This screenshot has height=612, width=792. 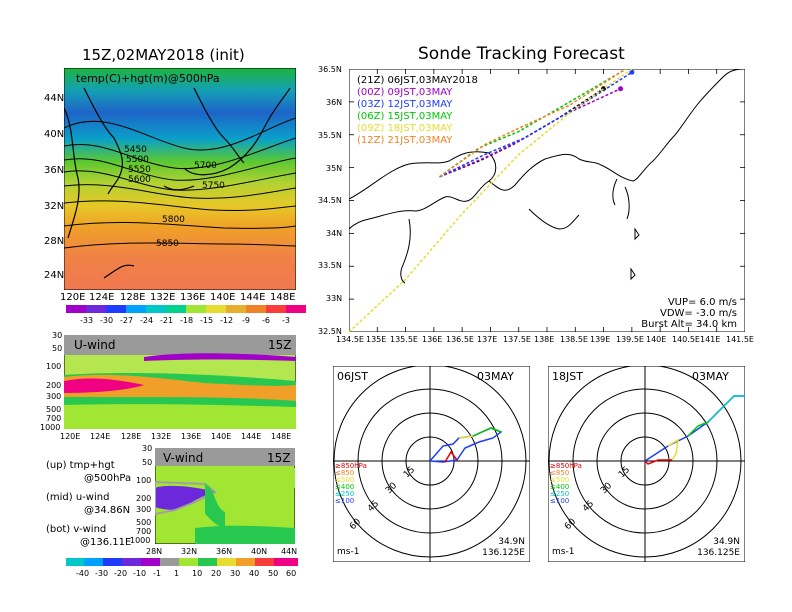 I want to click on track-lon-tick: 138.5E, so click(x=574, y=339).